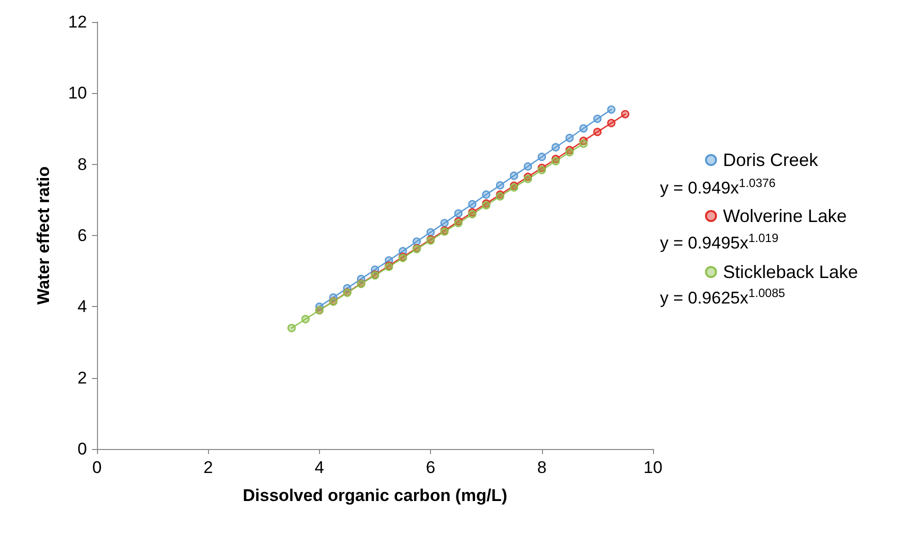  Describe the element at coordinates (43, 235) in the screenshot. I see `y-axis-title: Water effect ratio` at that location.